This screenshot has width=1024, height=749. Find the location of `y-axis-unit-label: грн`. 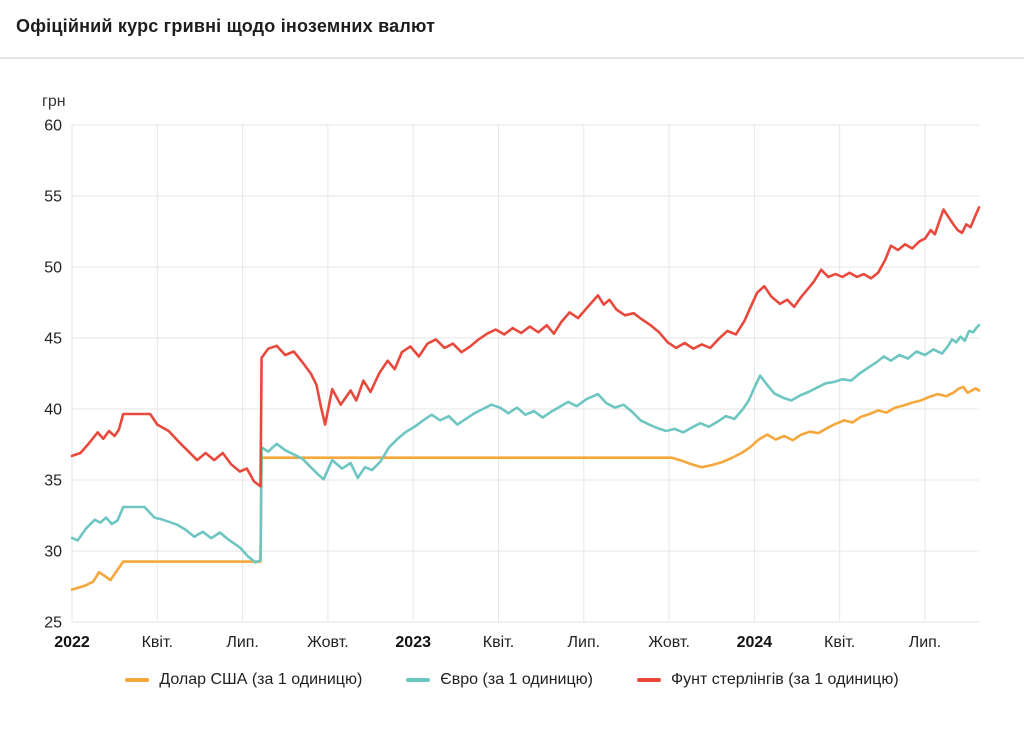

y-axis-unit-label: грн is located at coordinates (54, 101).